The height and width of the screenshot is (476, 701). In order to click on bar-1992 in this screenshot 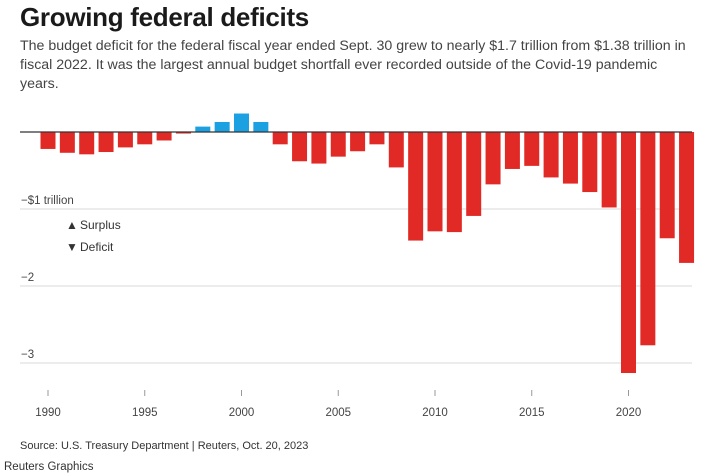, I will do `click(87, 143)`.